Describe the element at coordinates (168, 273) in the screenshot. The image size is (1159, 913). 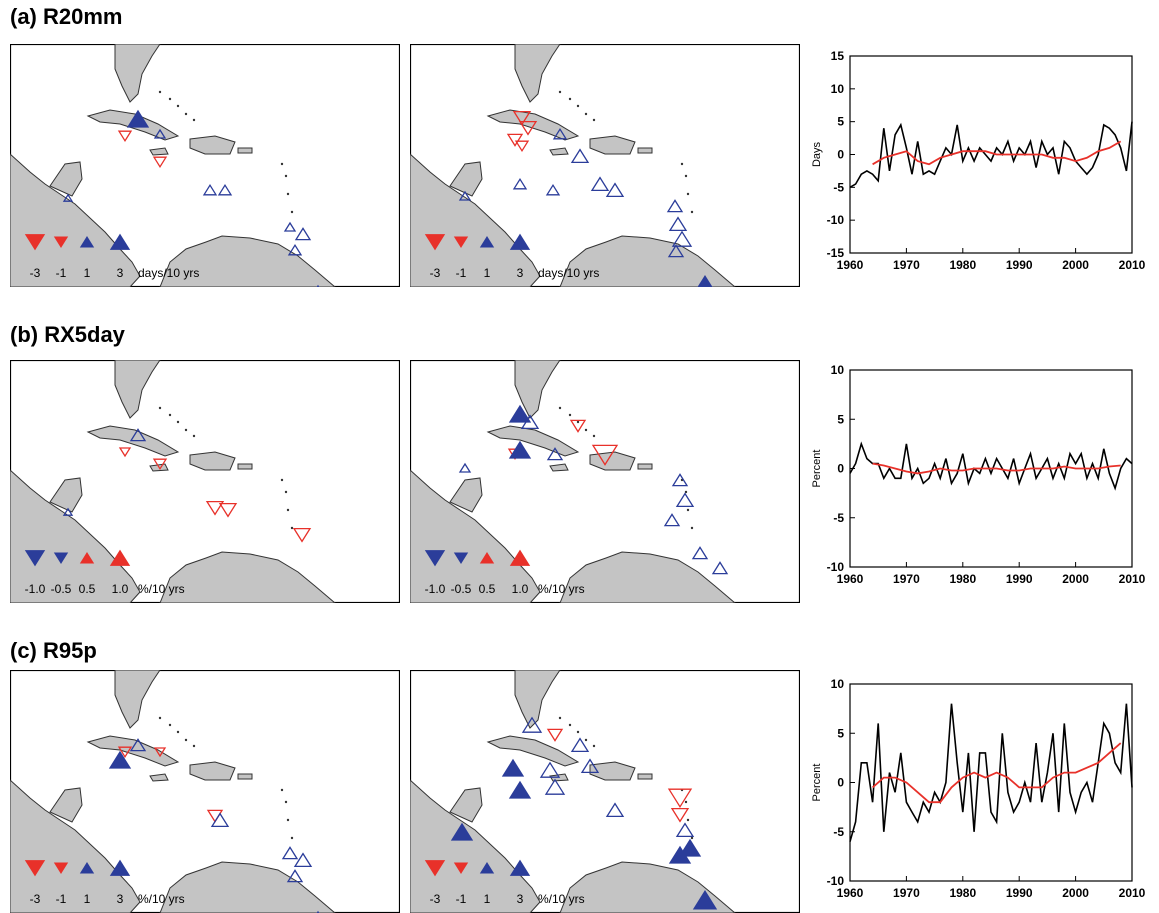
I see `legend-unit: days/10 yrs` at that location.